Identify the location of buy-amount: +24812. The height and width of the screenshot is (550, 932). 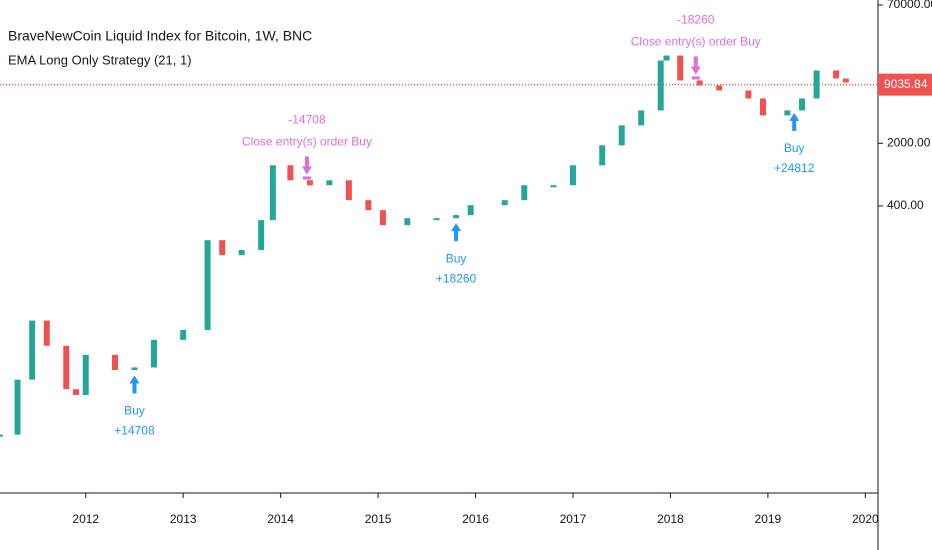
(794, 168).